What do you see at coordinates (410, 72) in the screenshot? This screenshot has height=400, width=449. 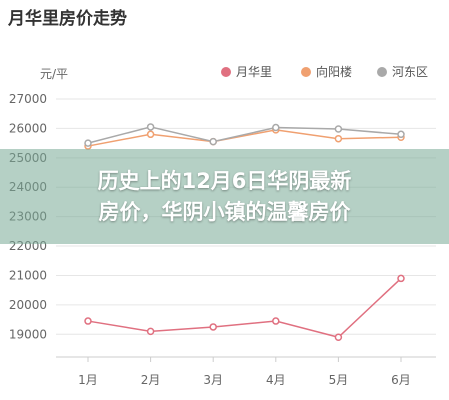 I see `legend-label: 河东区` at bounding box center [410, 72].